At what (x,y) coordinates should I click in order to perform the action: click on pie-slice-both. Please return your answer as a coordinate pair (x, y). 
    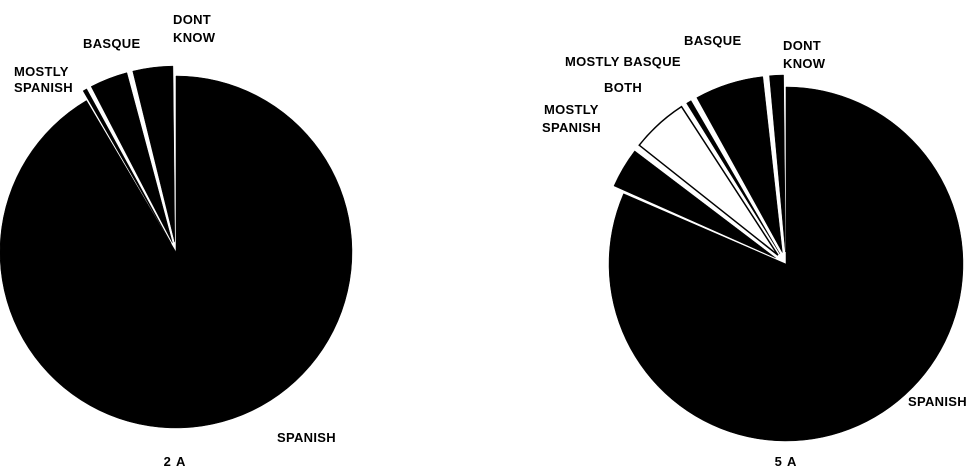
    Looking at the image, I should click on (708, 180).